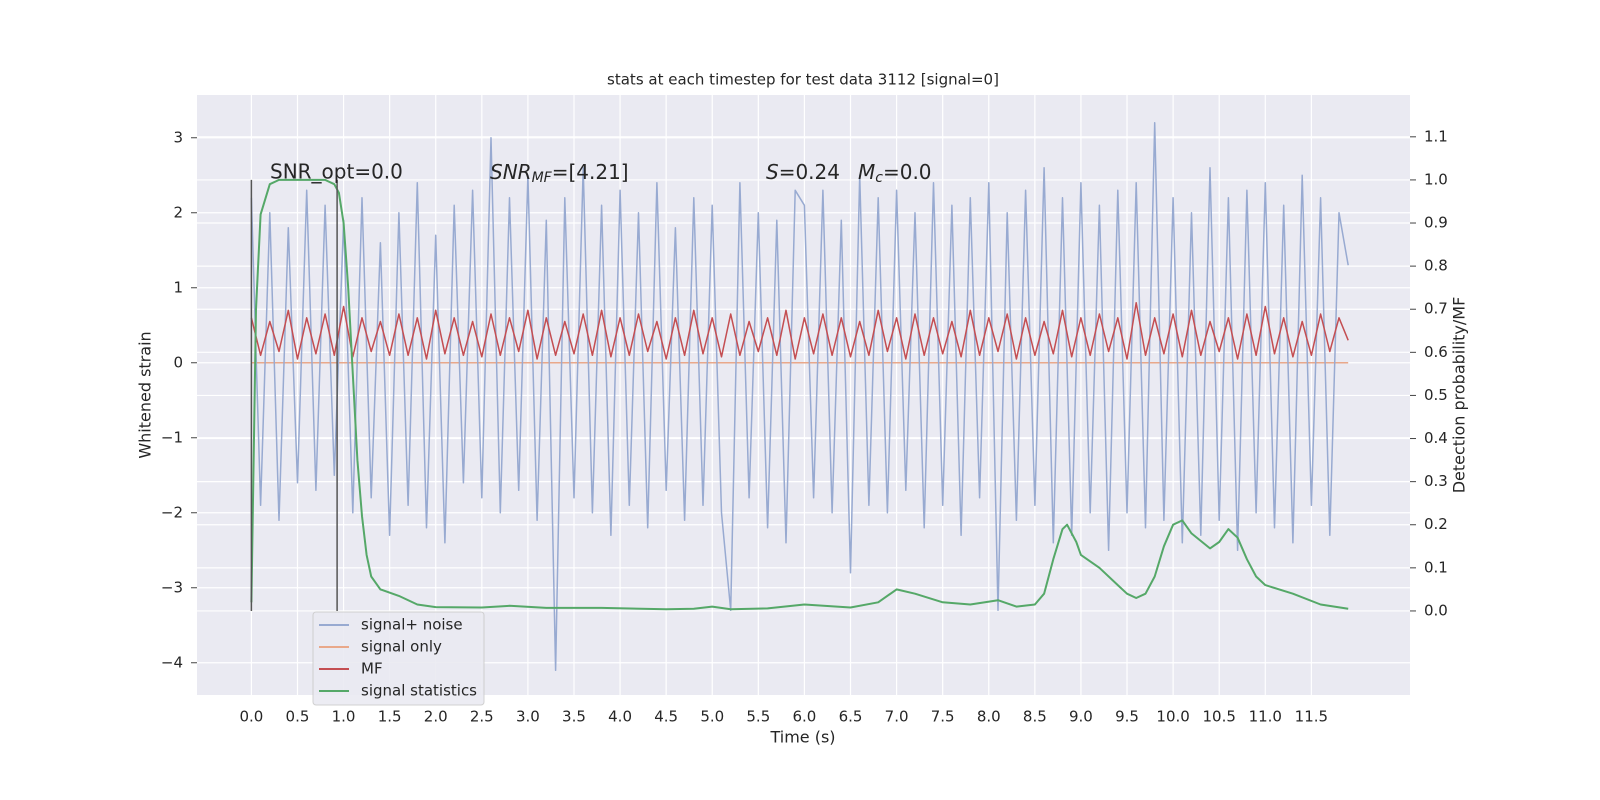  What do you see at coordinates (1436, 438) in the screenshot?
I see `y2-tick-label: 0.4` at bounding box center [1436, 438].